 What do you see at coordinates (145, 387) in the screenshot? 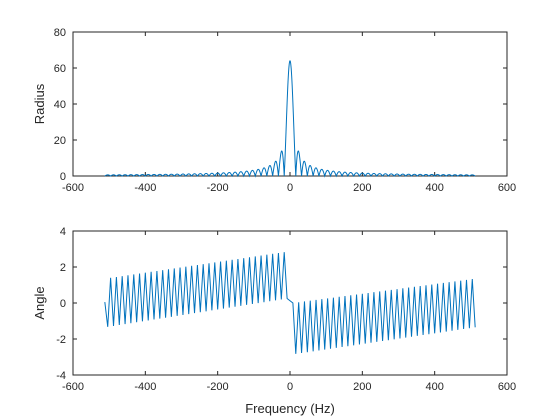
I see `phase-x-tick-label: -400` at bounding box center [145, 387].